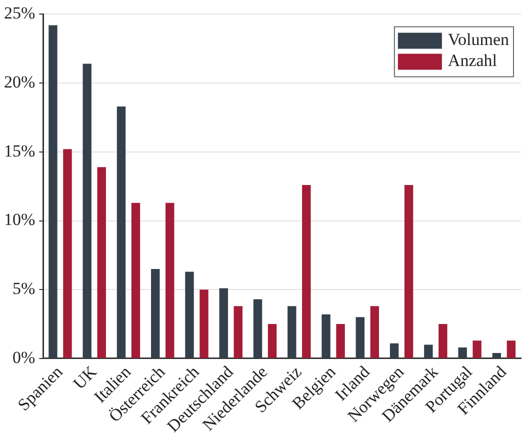  What do you see at coordinates (20, 82) in the screenshot?
I see `y-tick-label: 20%` at bounding box center [20, 82].